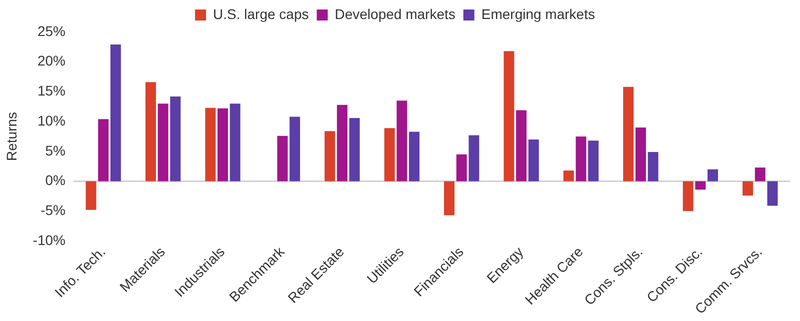 This screenshot has height=321, width=800. Describe the element at coordinates (11, 136) in the screenshot. I see `y-axis-title: Returns` at that location.